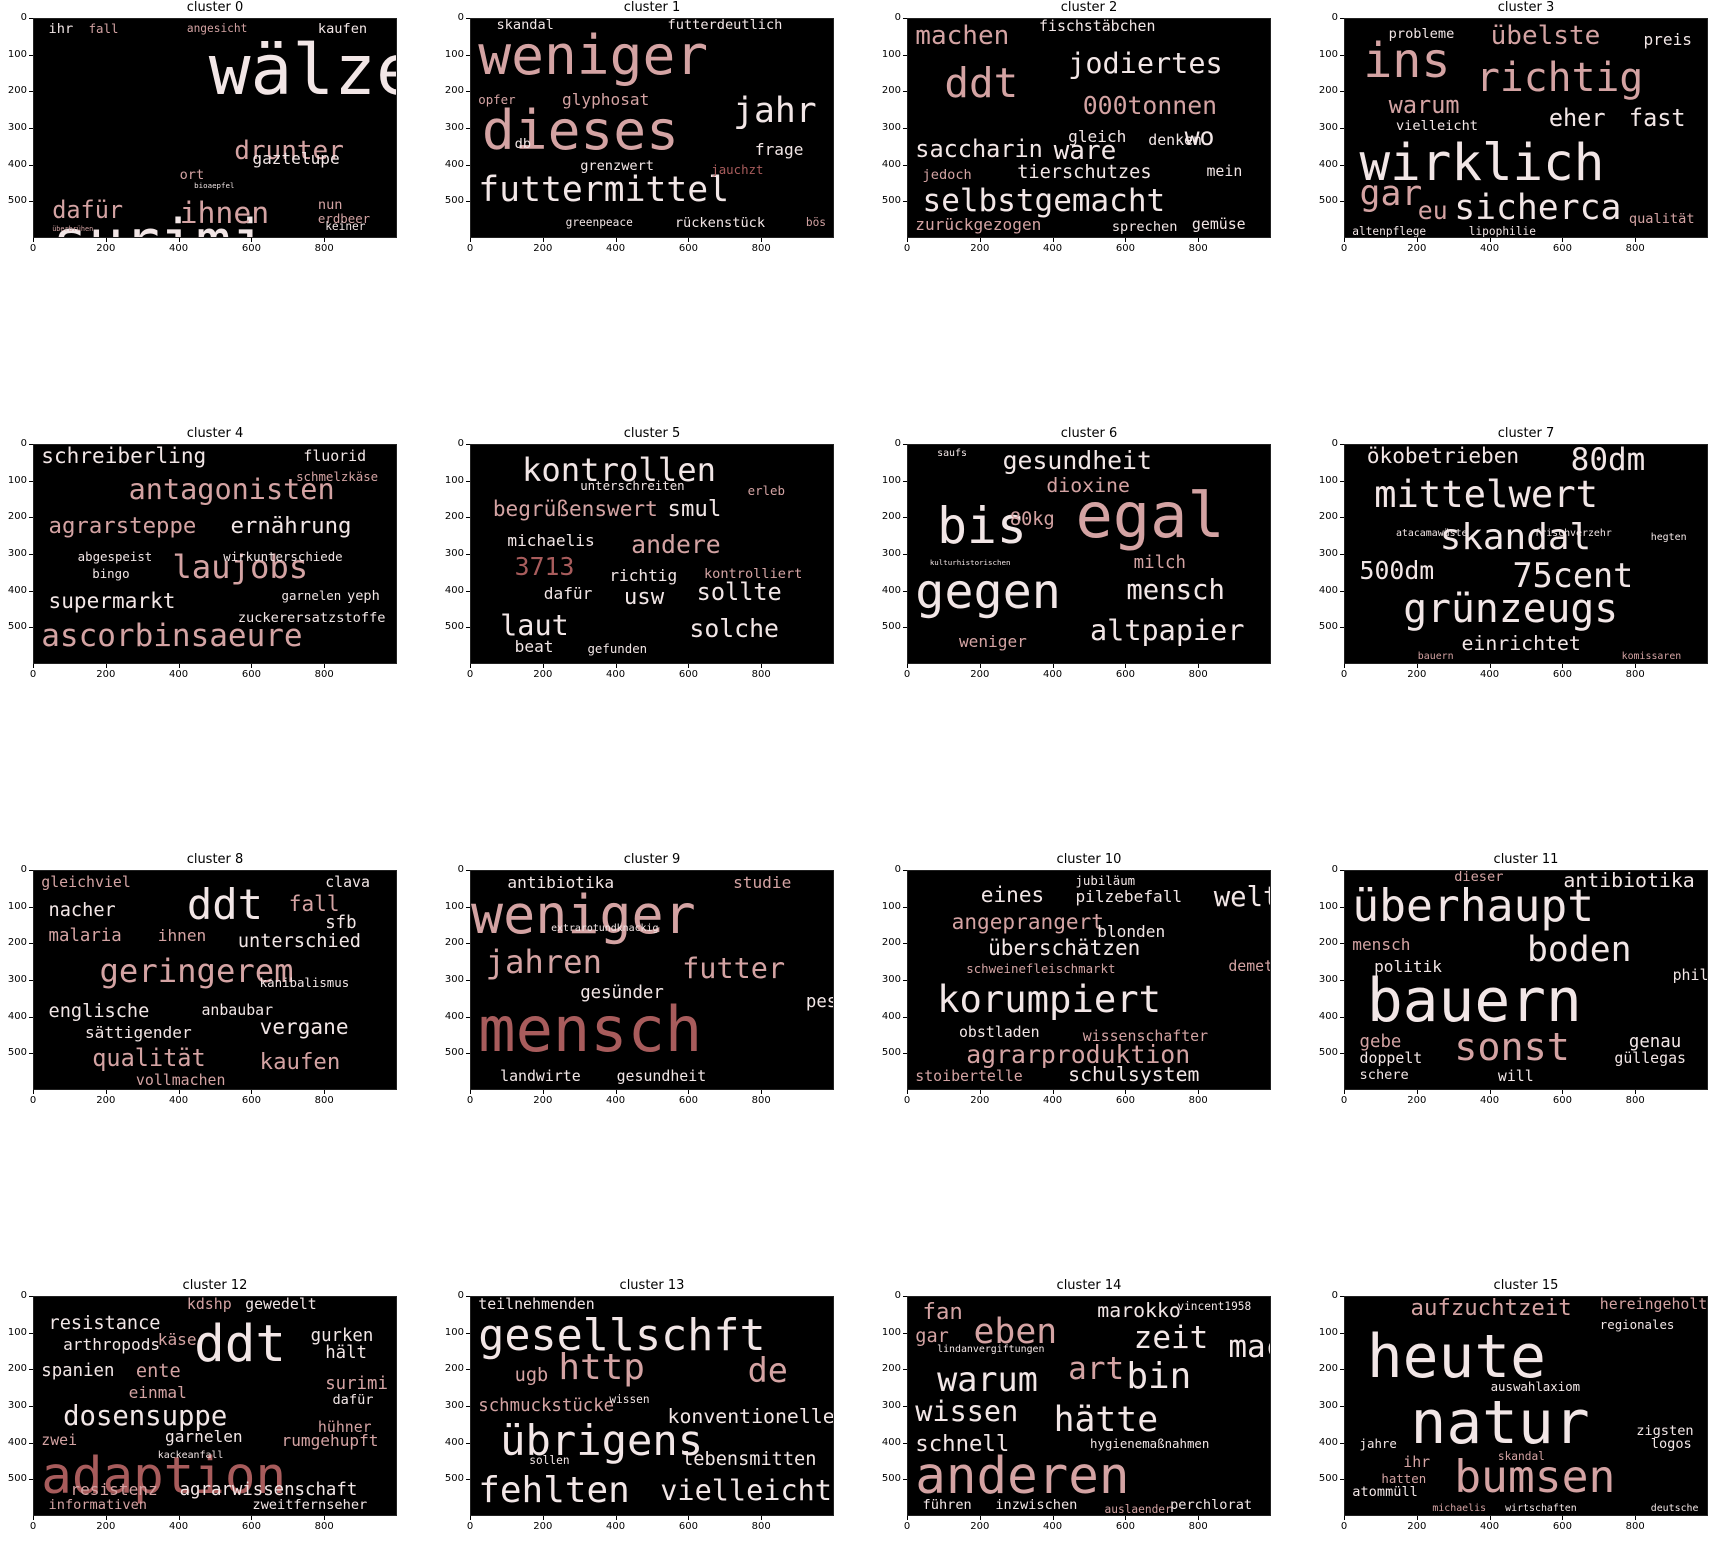 This screenshot has height=1548, width=1714. I want to click on panel-title: cluster 13, so click(652, 1285).